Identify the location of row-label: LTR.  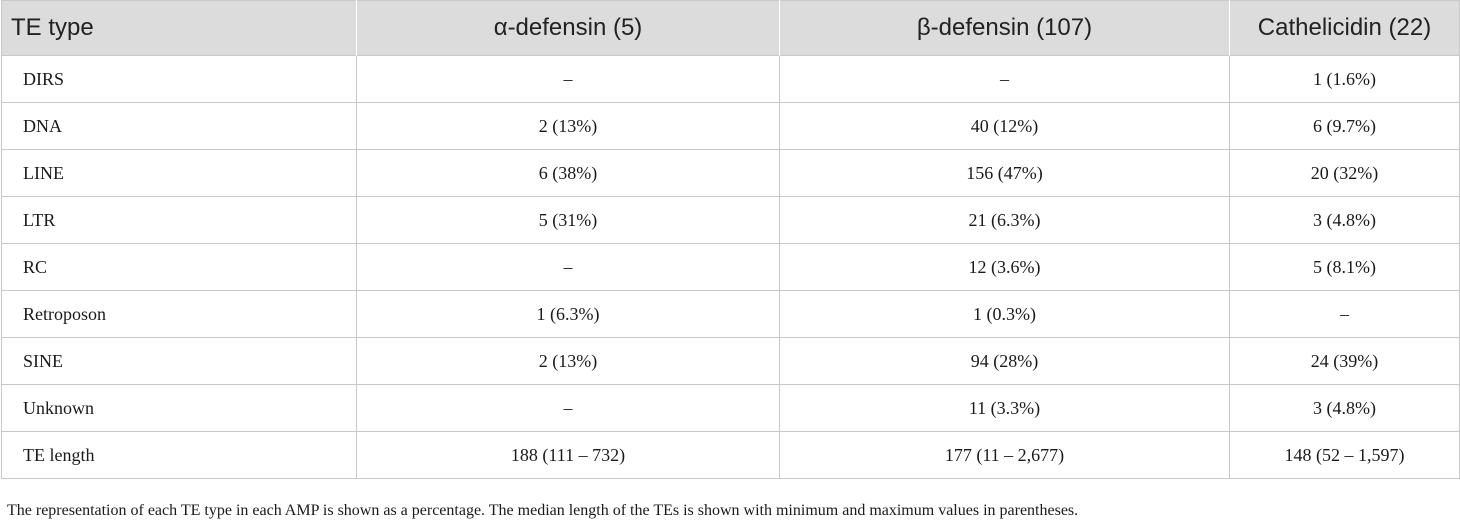
(179, 220).